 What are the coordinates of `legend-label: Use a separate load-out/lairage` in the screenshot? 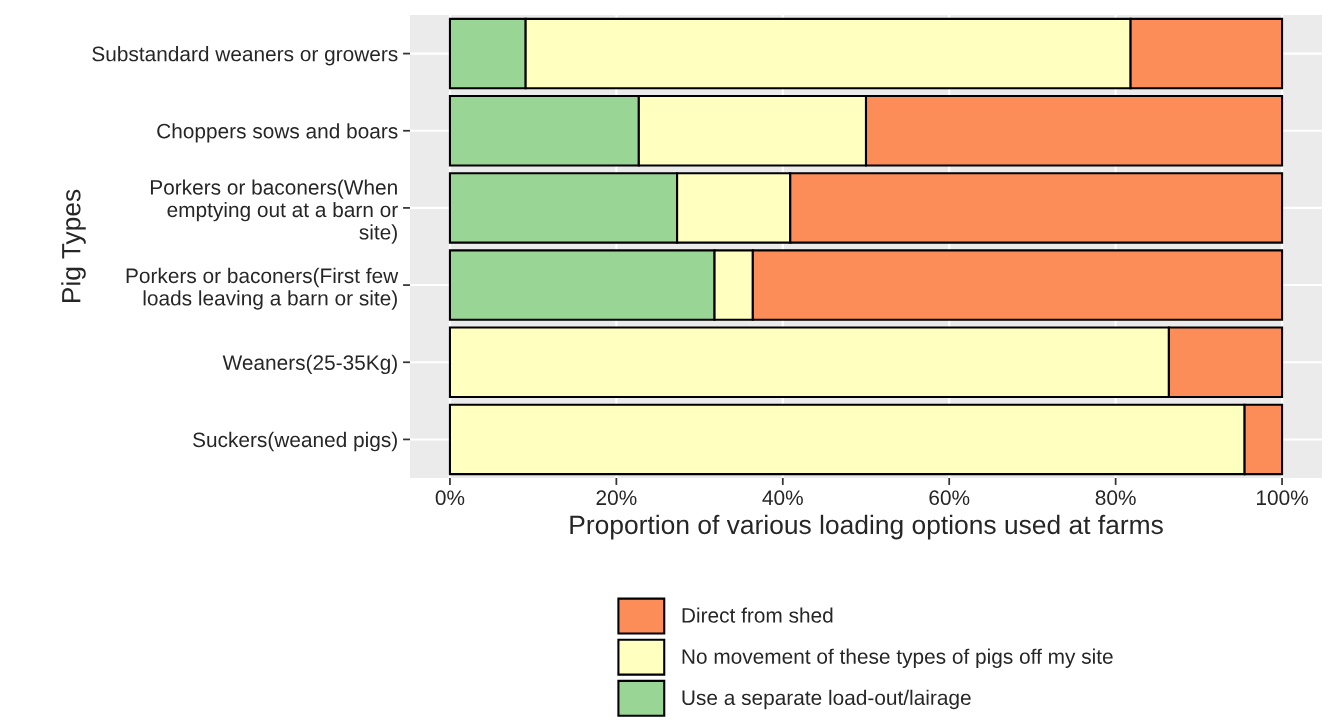 It's located at (826, 699).